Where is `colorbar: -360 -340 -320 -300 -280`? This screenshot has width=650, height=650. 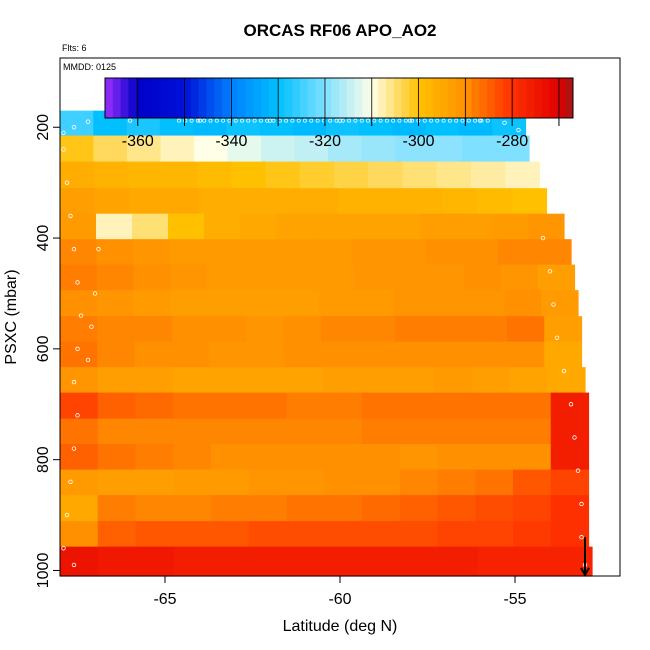
colorbar: -360 -340 -320 -300 -280 is located at coordinates (339, 113).